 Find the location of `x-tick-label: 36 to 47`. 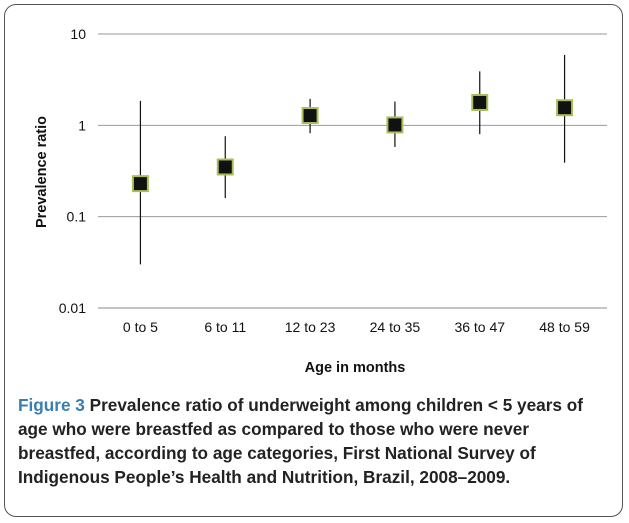

x-tick-label: 36 to 47 is located at coordinates (479, 327).